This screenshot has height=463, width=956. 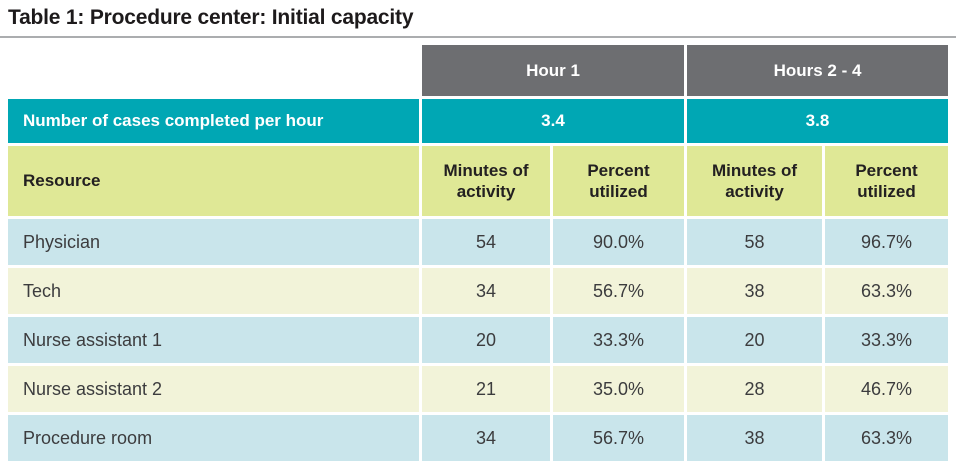 What do you see at coordinates (618, 242) in the screenshot?
I see `percent-cell: 90.0%` at bounding box center [618, 242].